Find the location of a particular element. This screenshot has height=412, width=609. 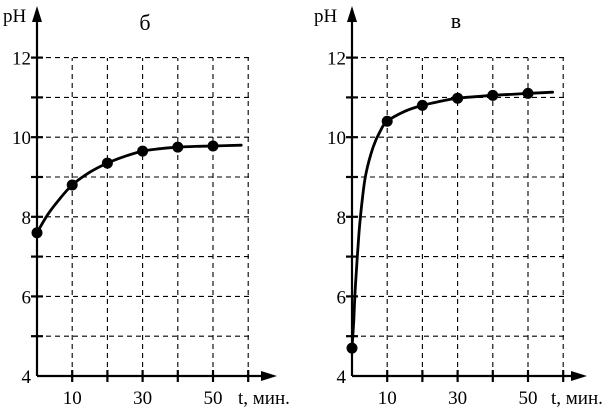

panel-label: б is located at coordinates (144, 22).